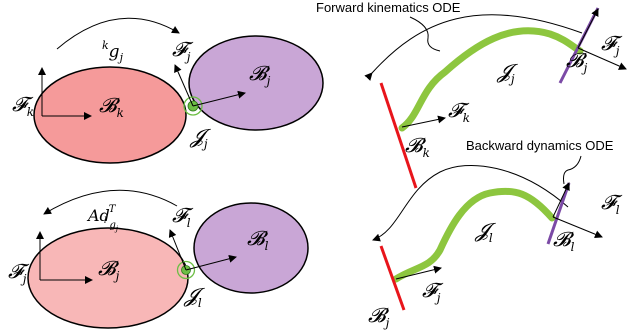  Describe the element at coordinates (398, 135) in the screenshot. I see `base-body-k-line` at that location.